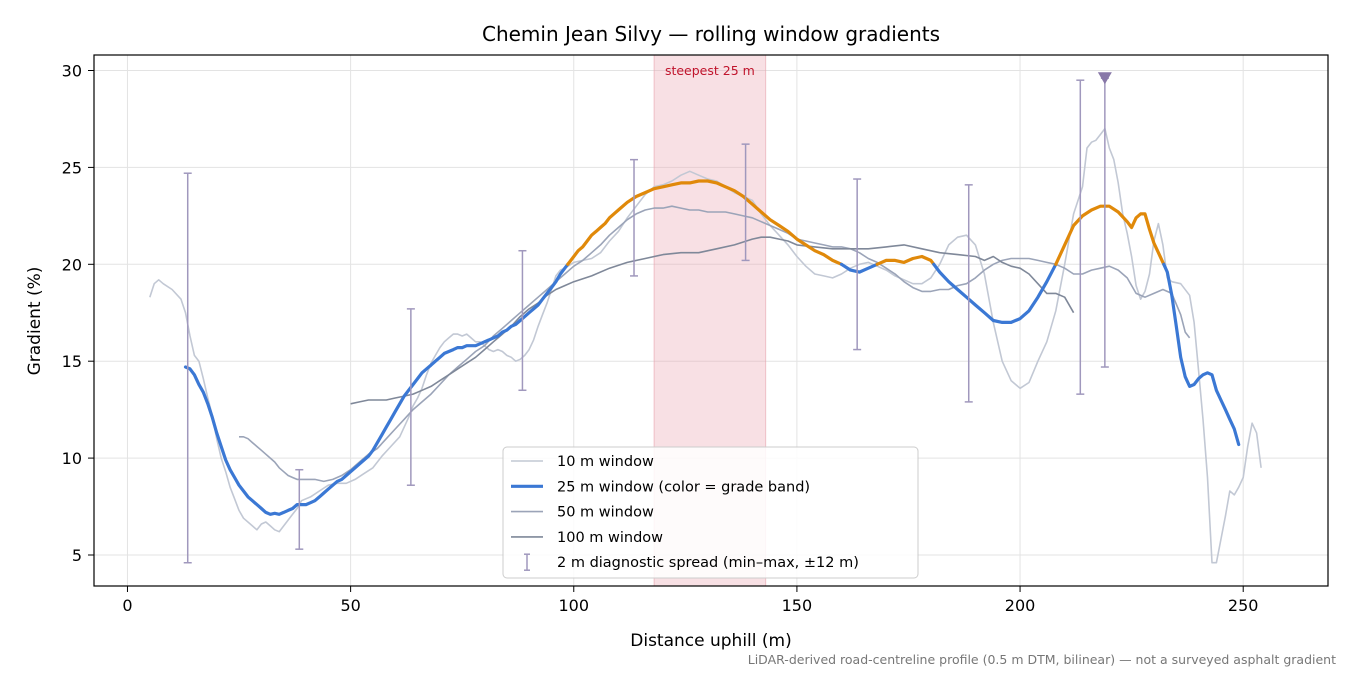 This screenshot has width=1350, height=675. Describe the element at coordinates (605, 462) in the screenshot. I see `legend-label: 10 m window` at that location.